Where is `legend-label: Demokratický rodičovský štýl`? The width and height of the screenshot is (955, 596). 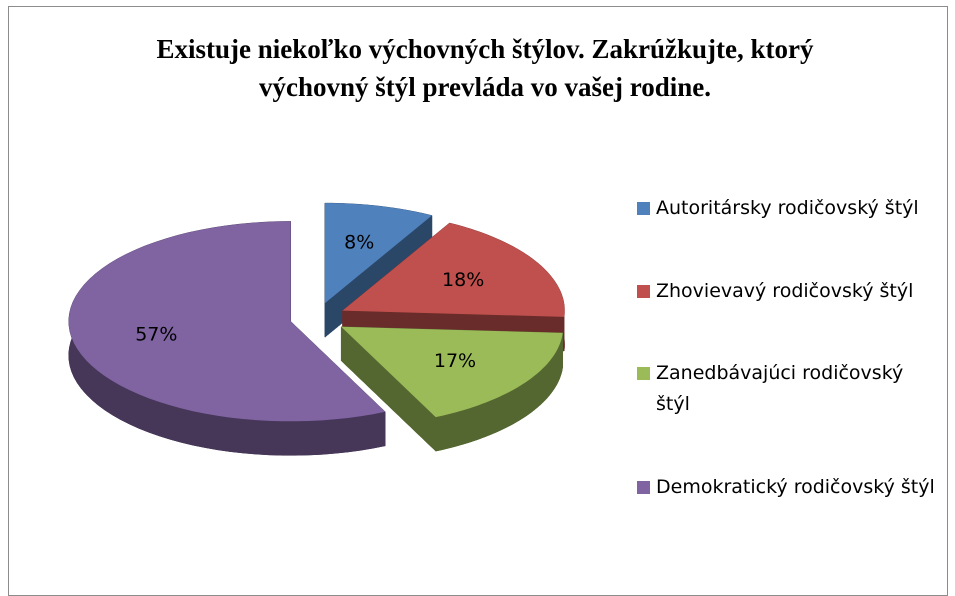
legend-label: Demokratický rodičovský štýl is located at coordinates (795, 486).